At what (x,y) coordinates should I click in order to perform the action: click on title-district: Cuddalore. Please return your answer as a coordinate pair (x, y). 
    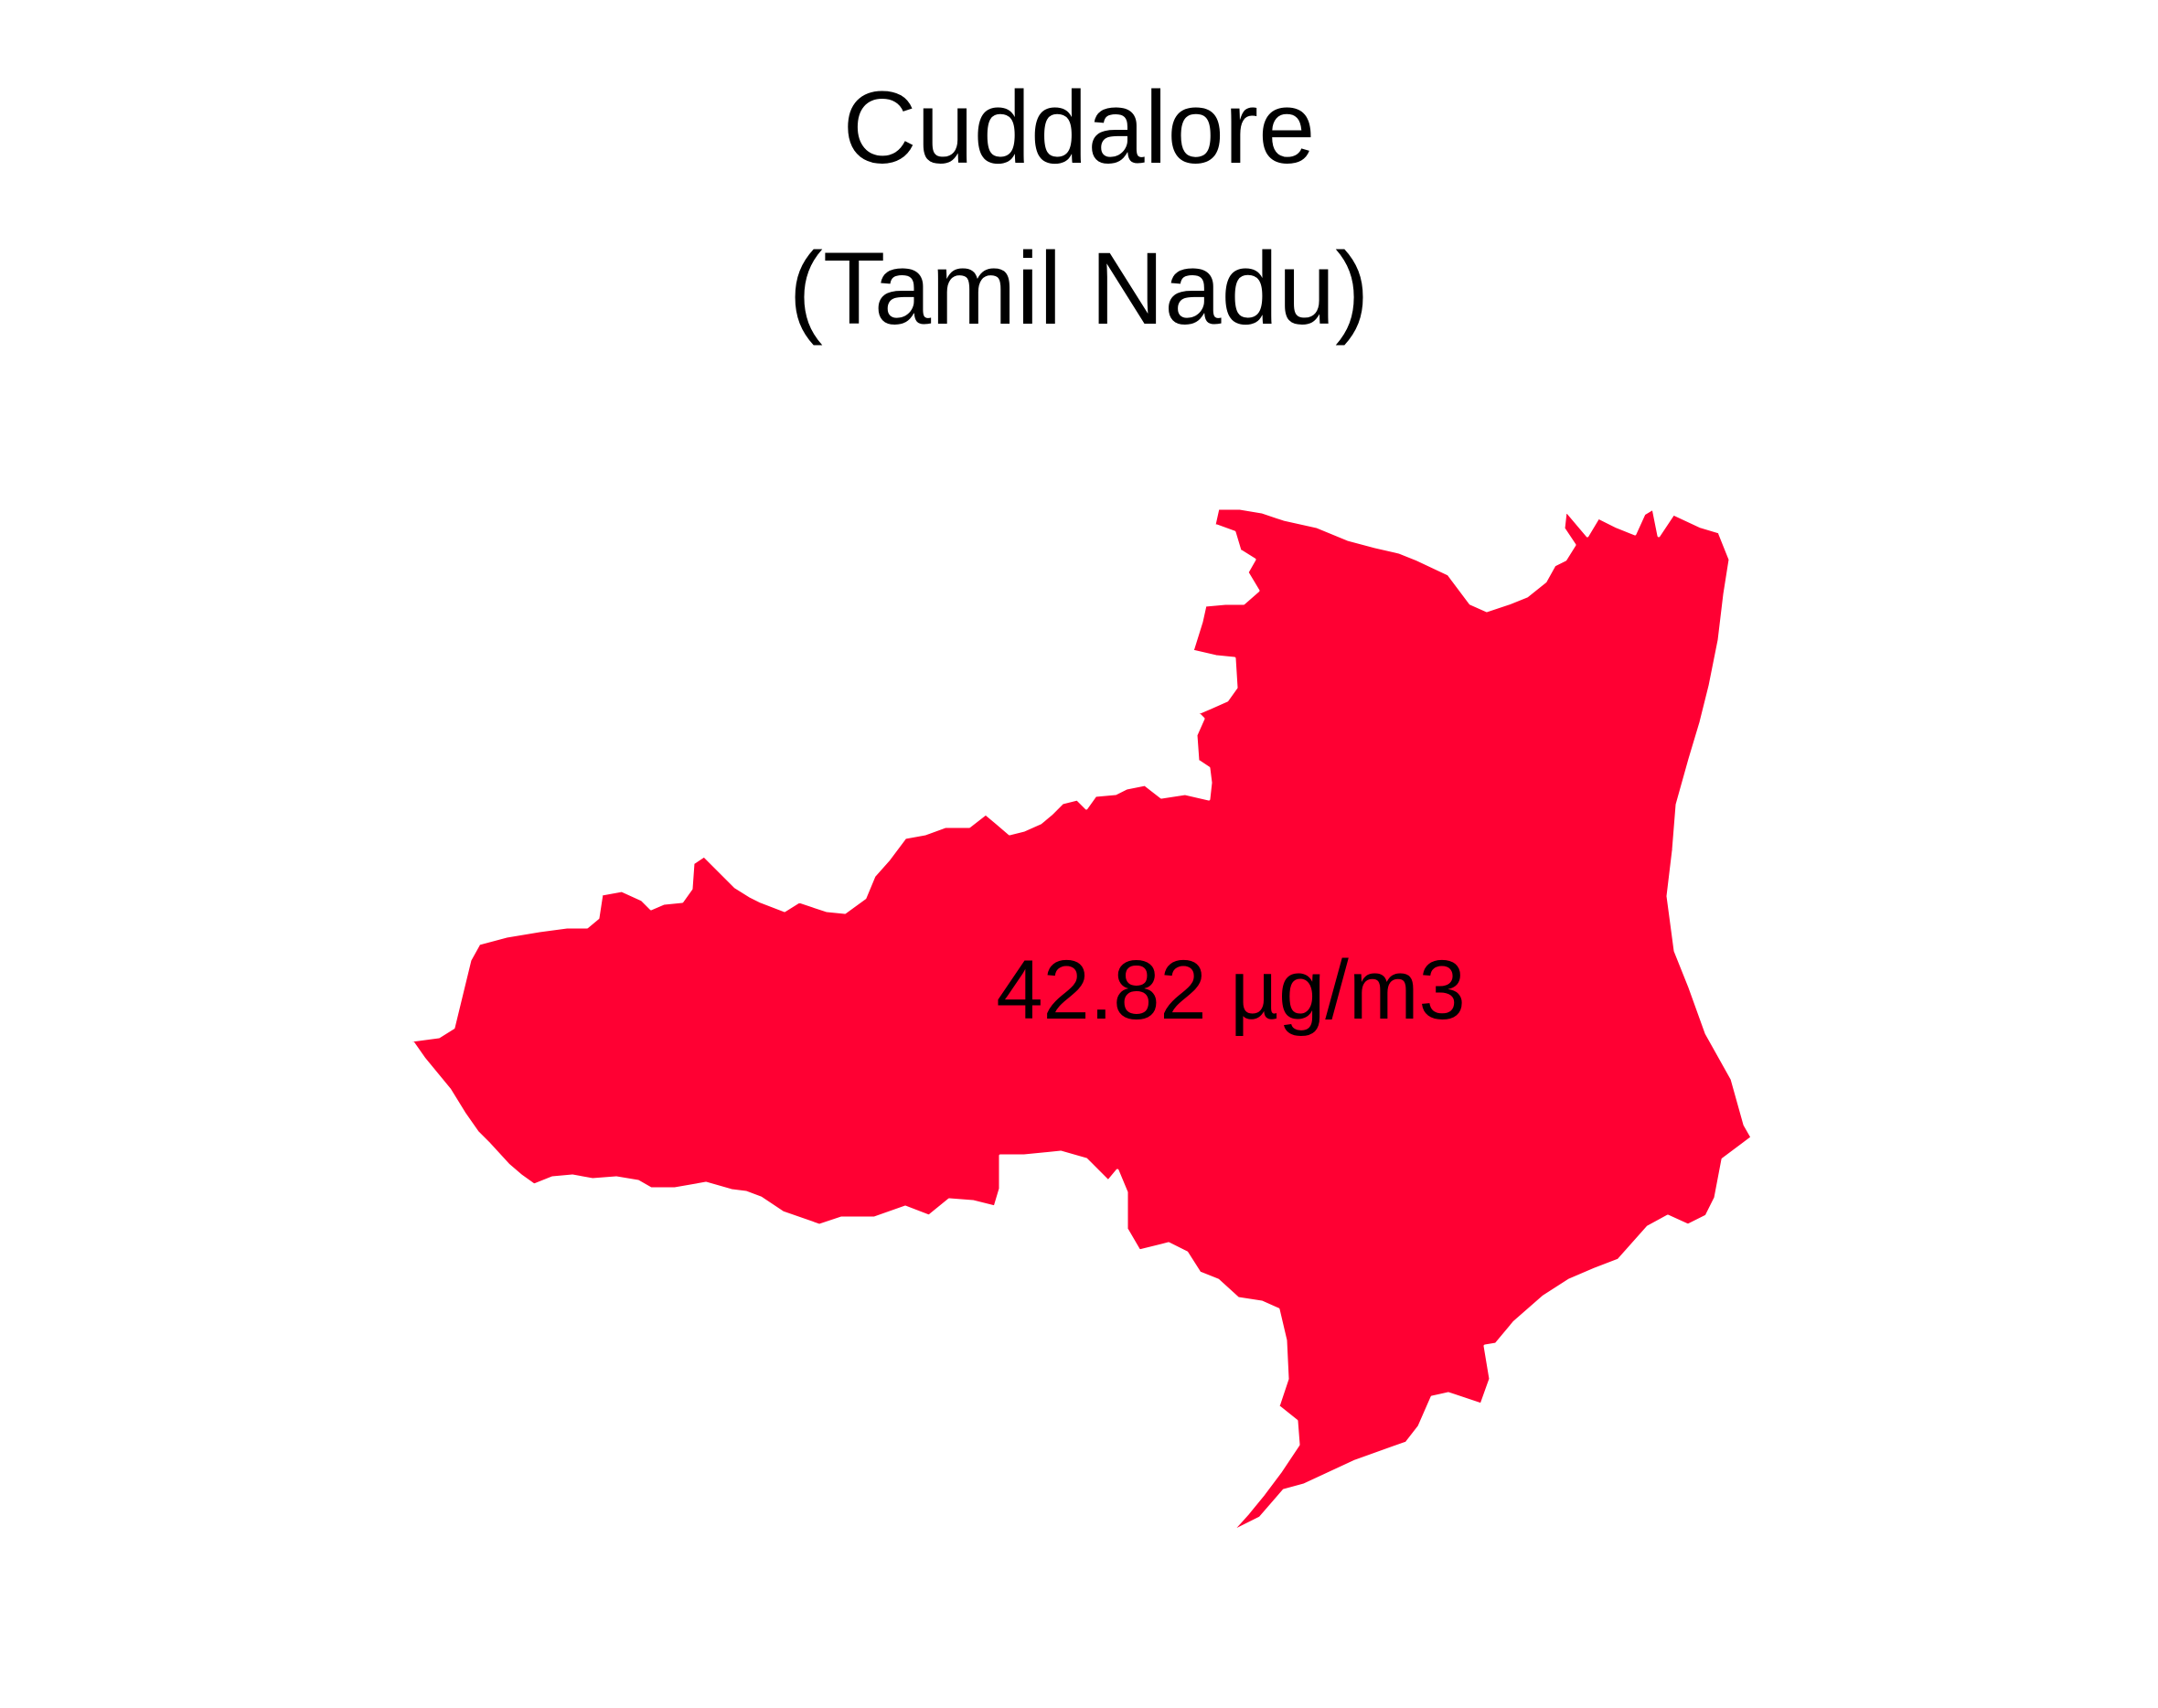
    Looking at the image, I should click on (1079, 128).